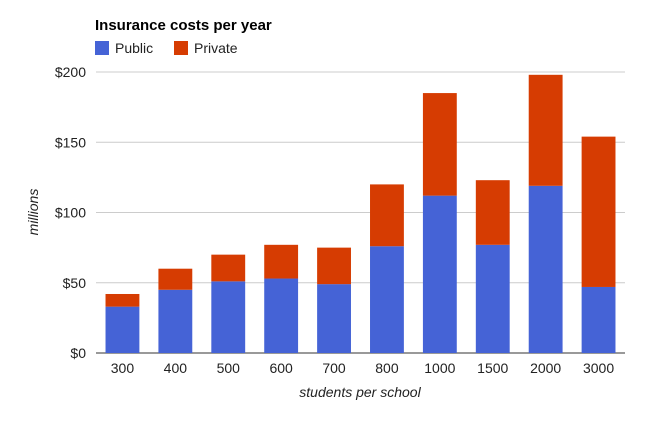 Image resolution: width=645 pixels, height=426 pixels. I want to click on x-tick-label: 600, so click(281, 368).